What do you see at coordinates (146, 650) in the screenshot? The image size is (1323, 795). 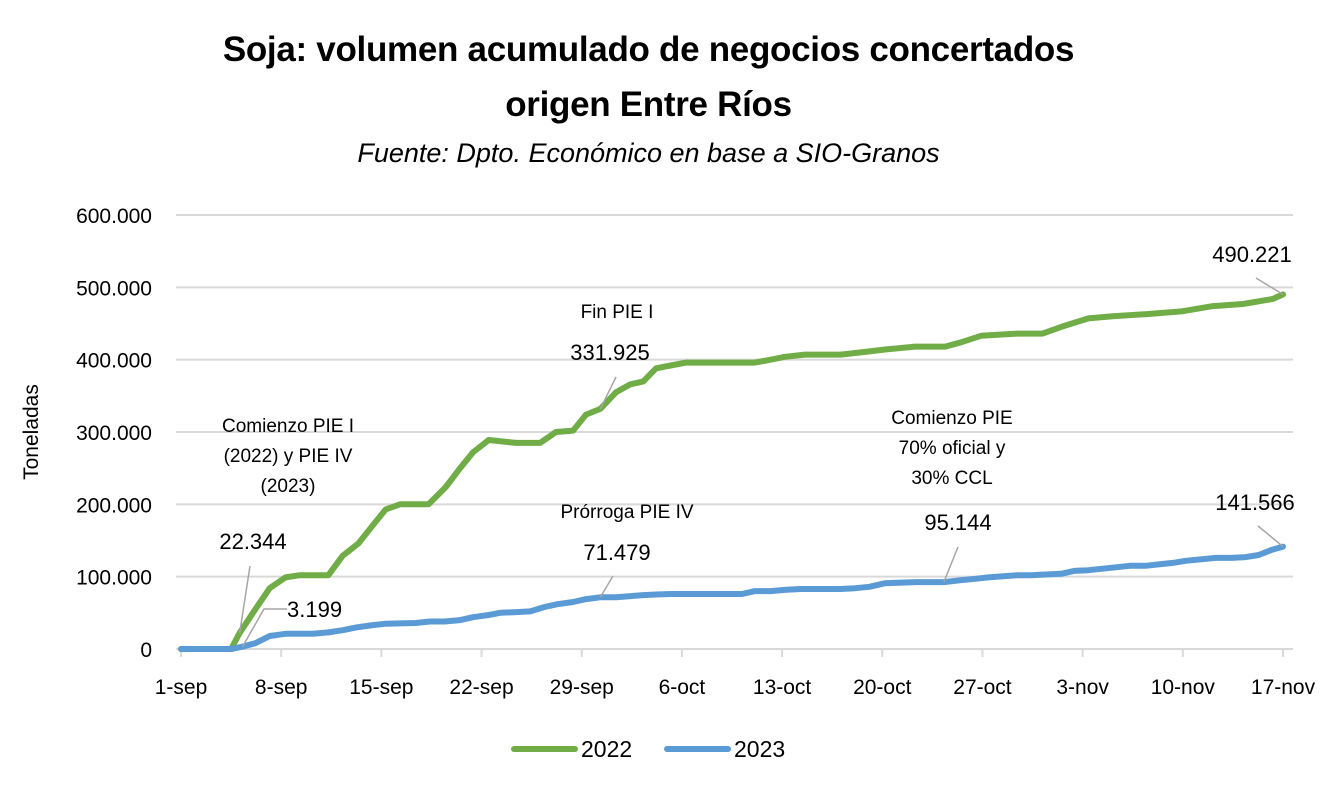 I see `y-tick-label: 0` at bounding box center [146, 650].